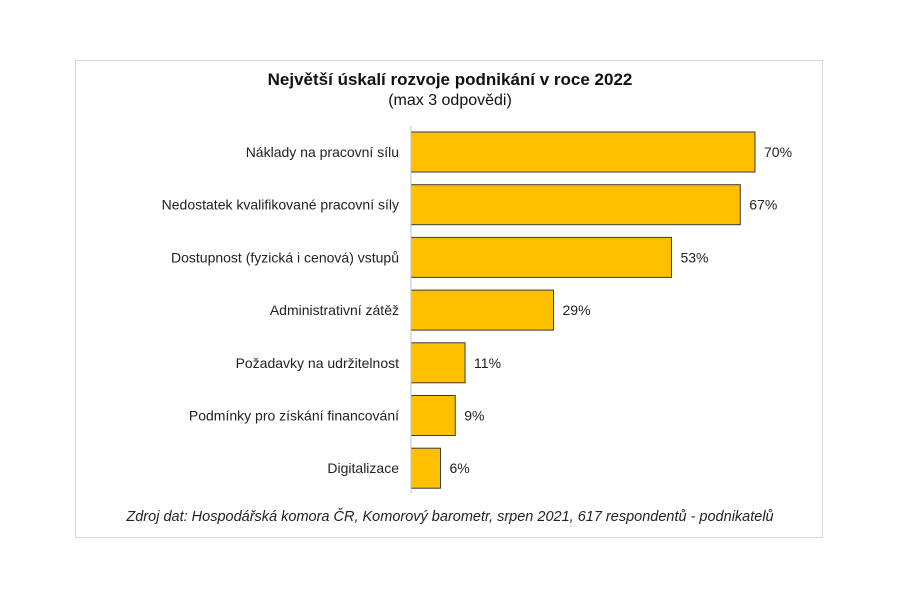 Image resolution: width=900 pixels, height=600 pixels. What do you see at coordinates (322, 152) in the screenshot?
I see `category-label: Náklady na pracovní sílu` at bounding box center [322, 152].